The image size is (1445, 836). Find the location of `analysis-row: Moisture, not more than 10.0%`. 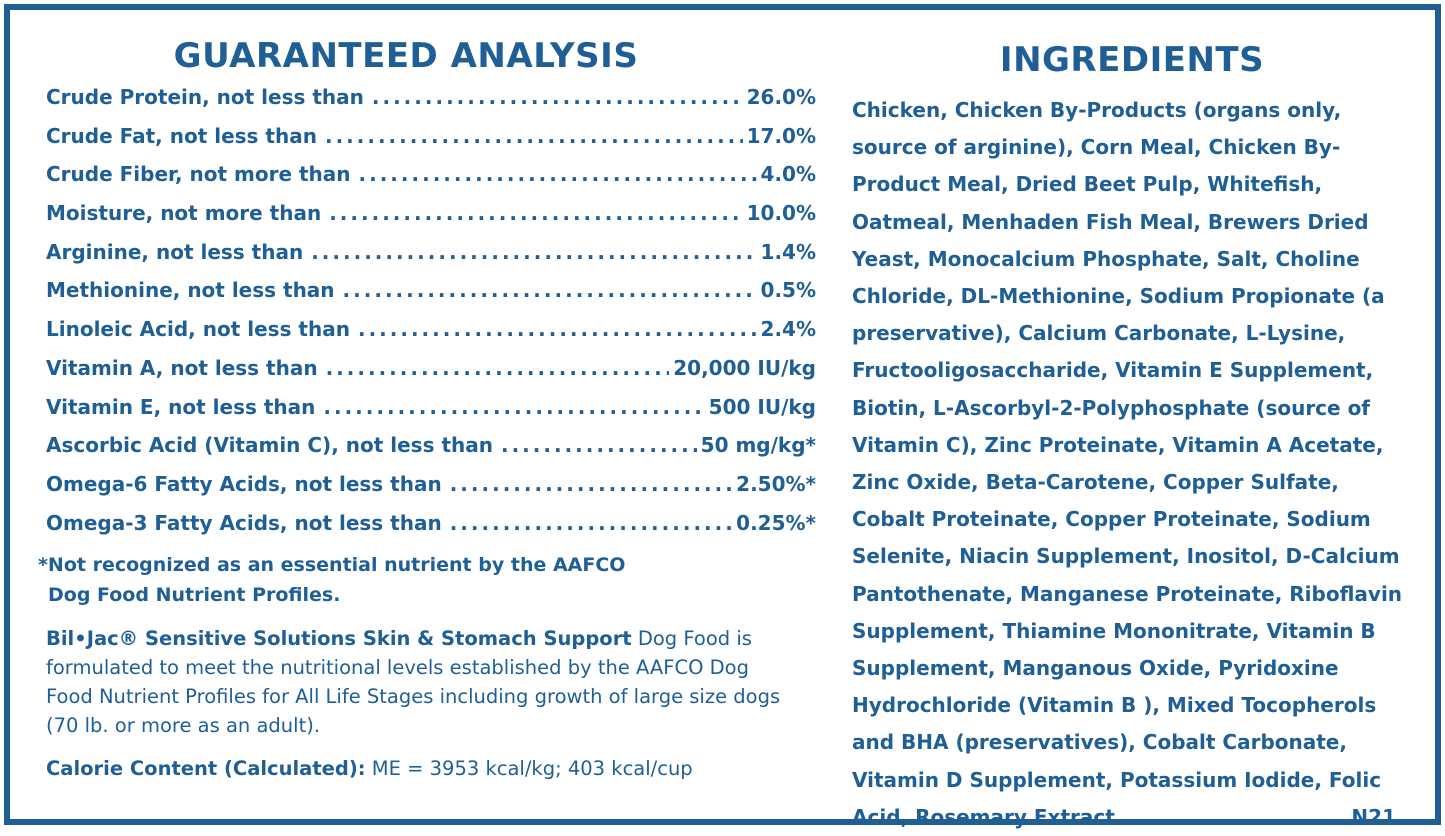

analysis-row: Moisture, not more than 10.0% is located at coordinates (431, 219).